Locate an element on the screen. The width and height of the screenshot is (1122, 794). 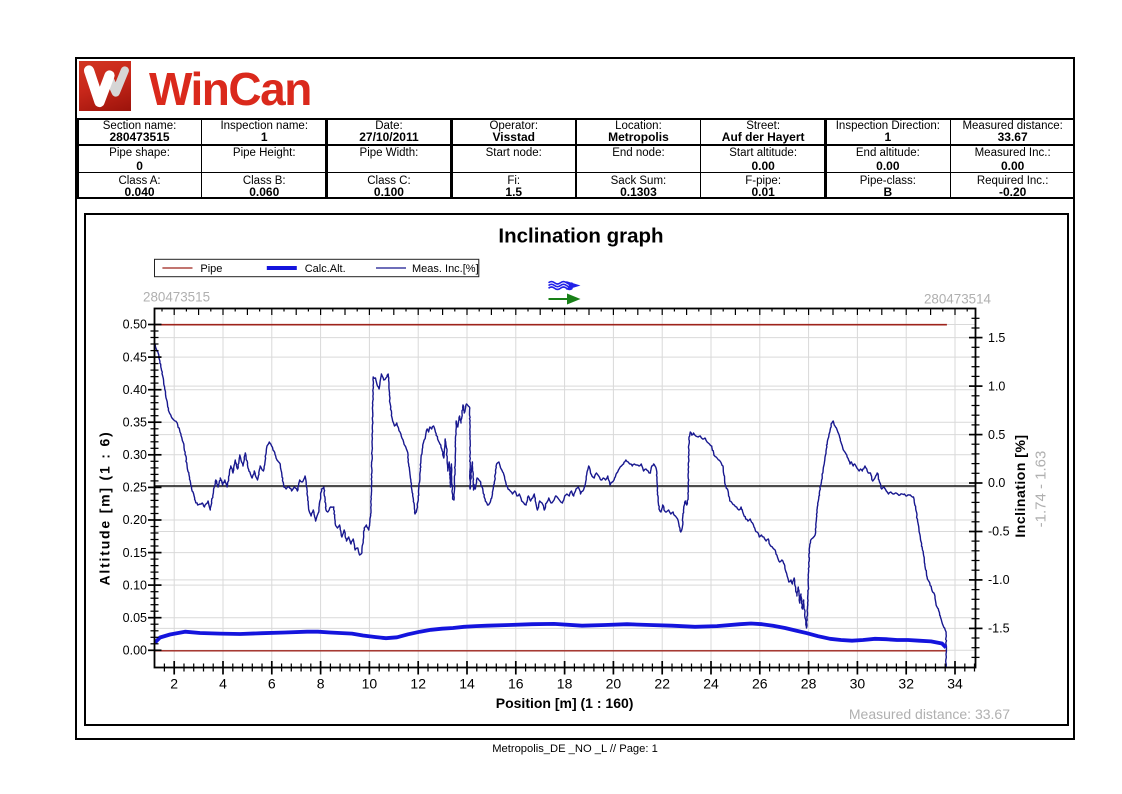
svg-text: 34 is located at coordinates (955, 684).